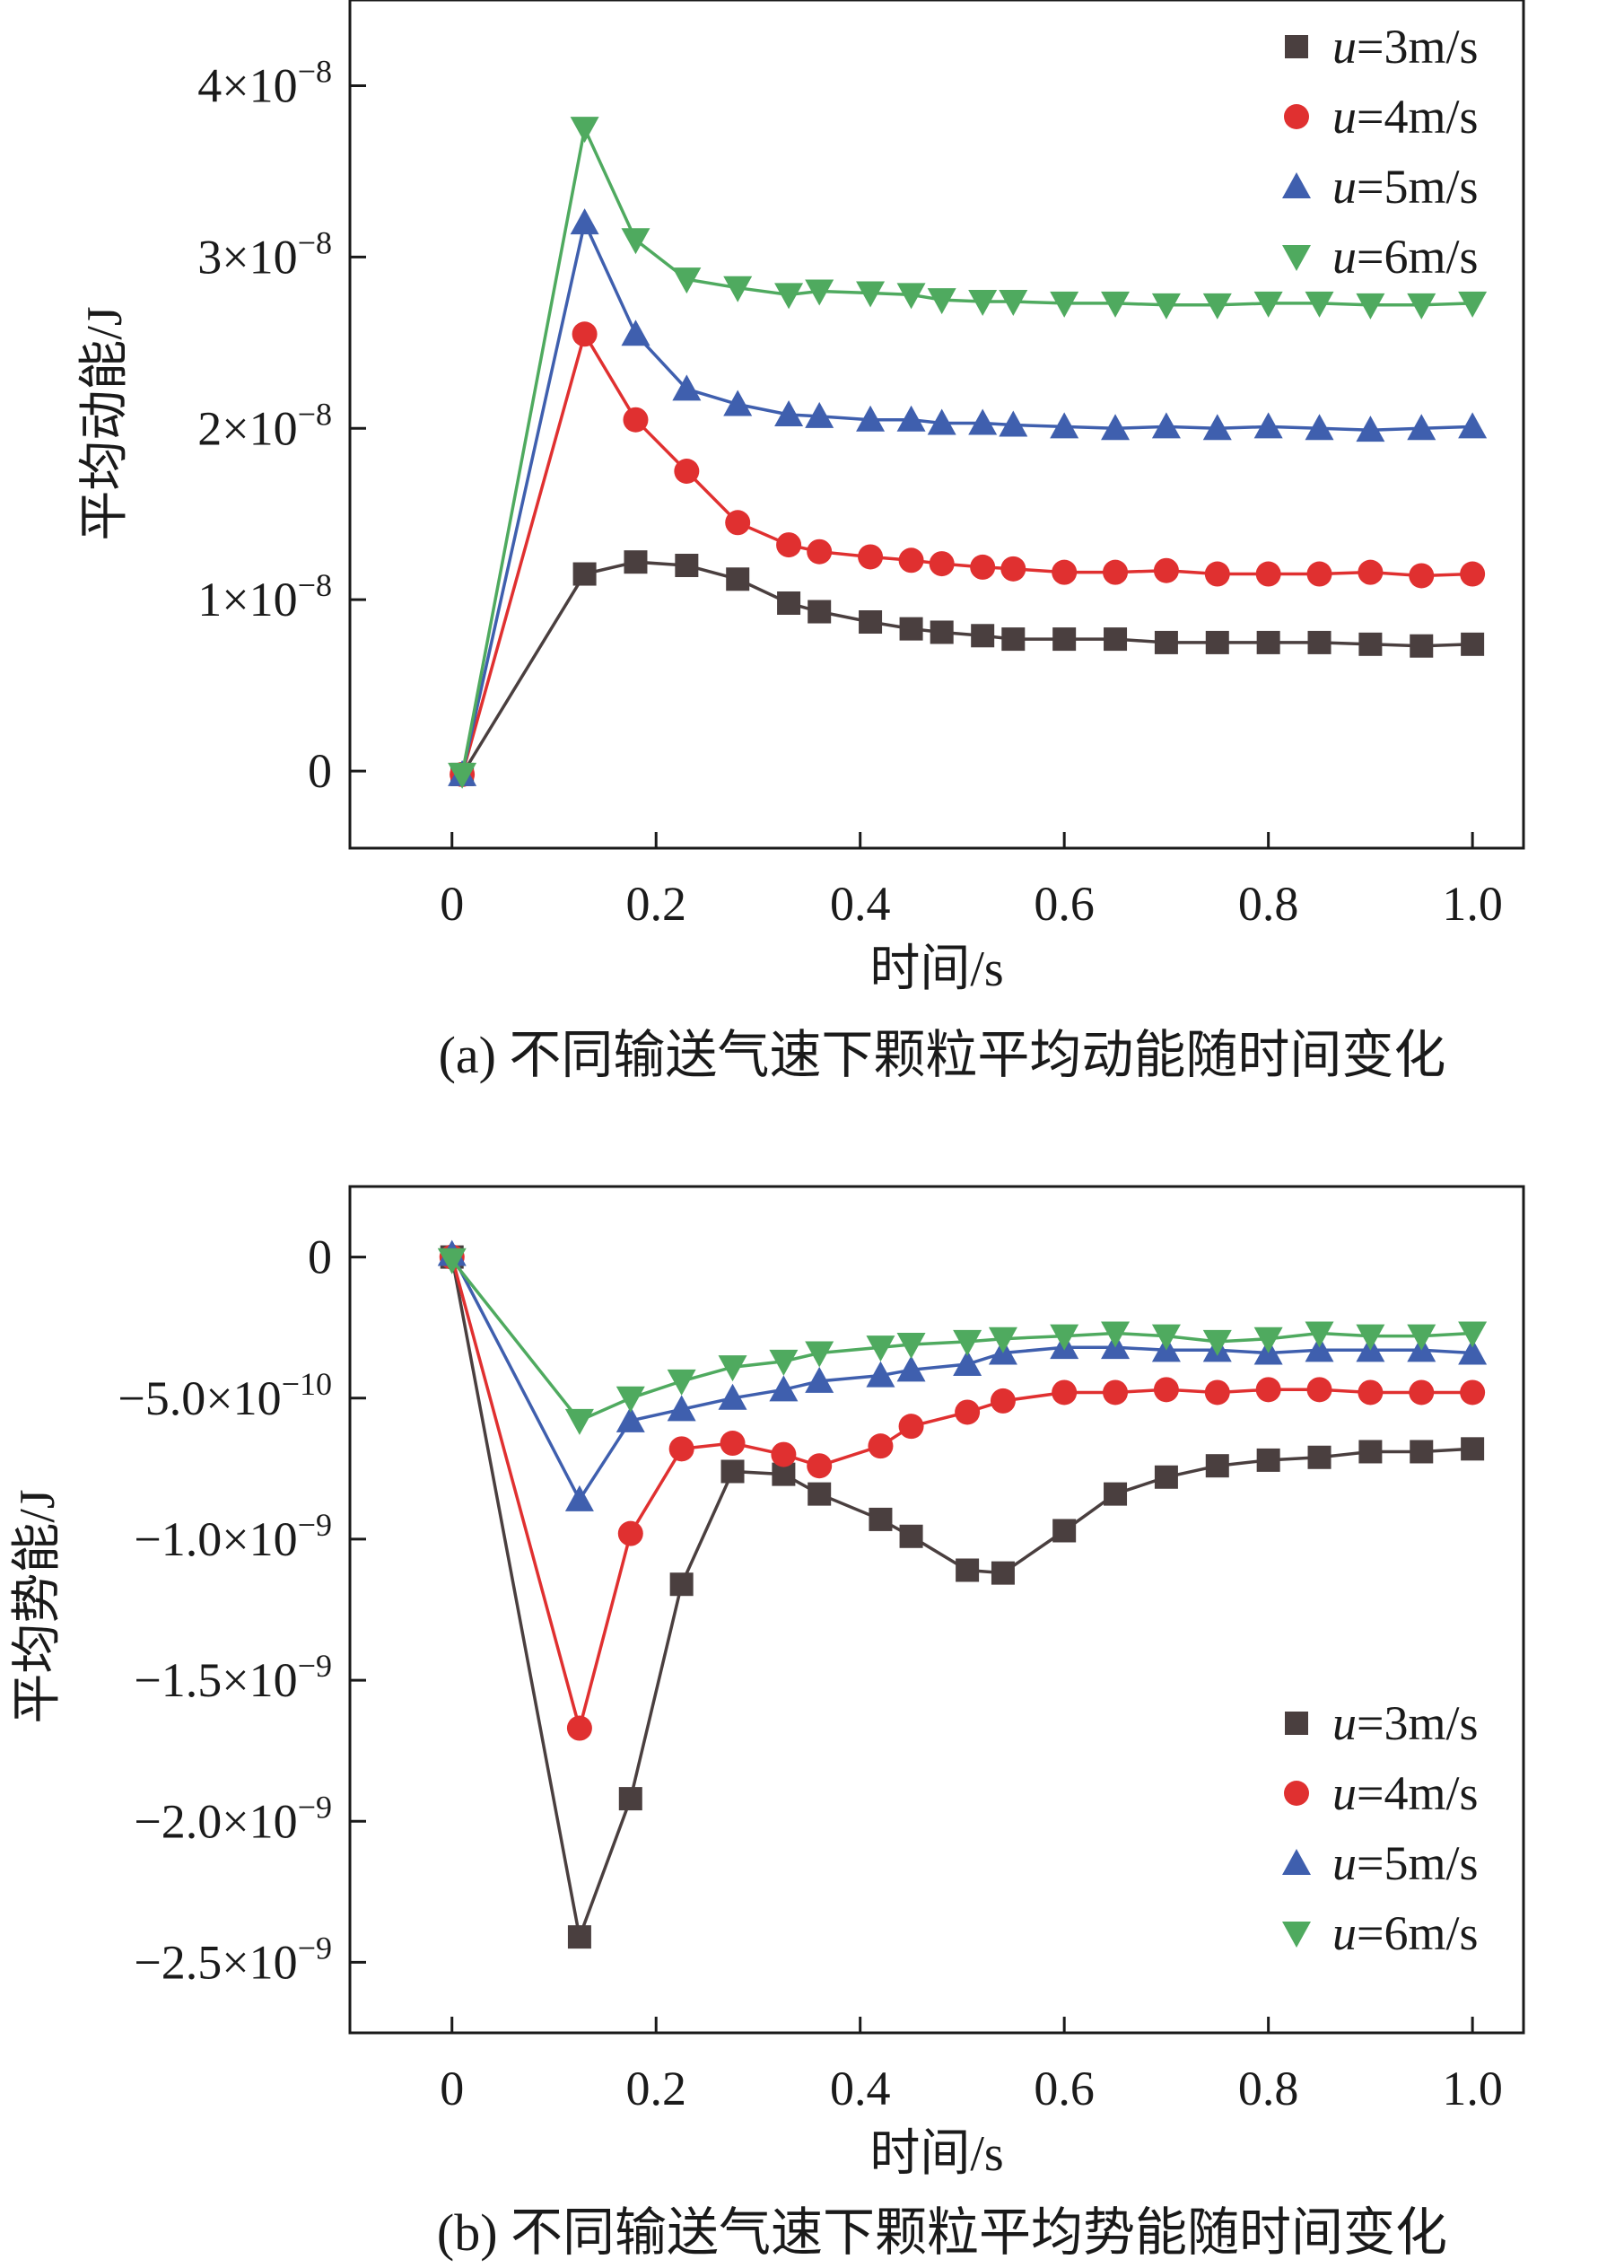 The width and height of the screenshot is (1624, 2268). What do you see at coordinates (1405, 1933) in the screenshot?
I see `potential-legend-label-3: u=6m/s` at bounding box center [1405, 1933].